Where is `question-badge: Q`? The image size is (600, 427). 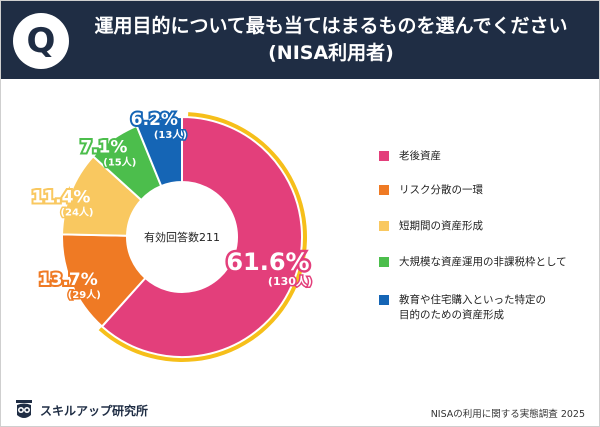 question-badge: Q is located at coordinates (41, 41).